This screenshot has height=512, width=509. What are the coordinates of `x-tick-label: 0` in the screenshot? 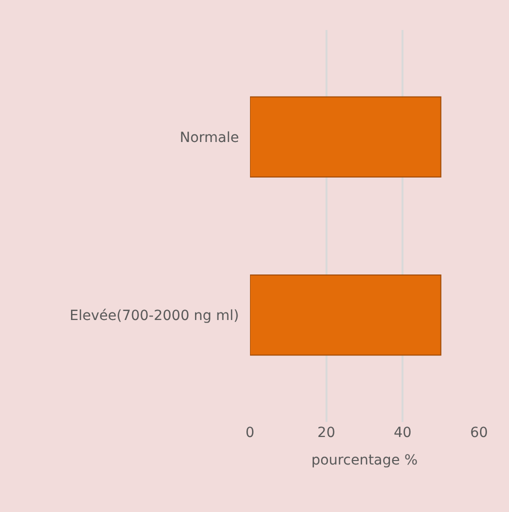 It's located at (250, 433).